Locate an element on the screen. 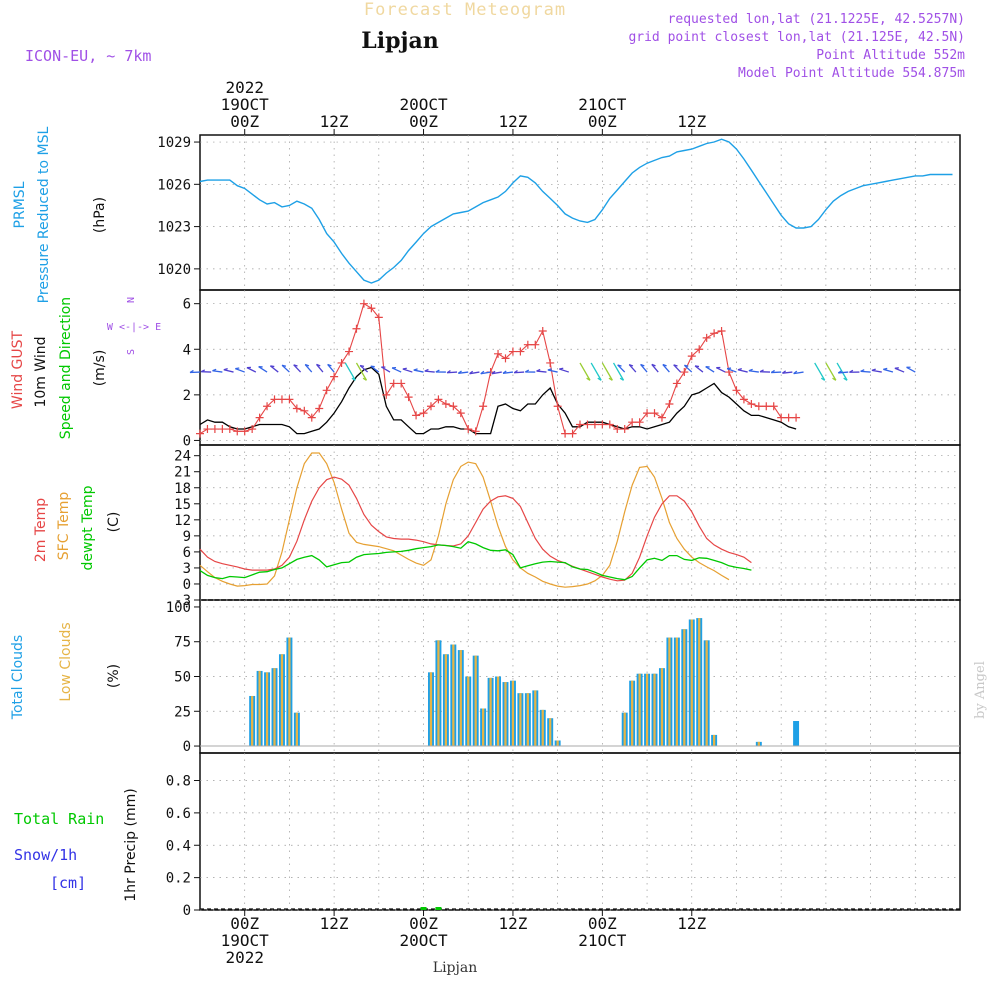 This screenshot has width=1000, height=1000. pressure-label-2: Pressure Reduced to MSL is located at coordinates (44, 214).